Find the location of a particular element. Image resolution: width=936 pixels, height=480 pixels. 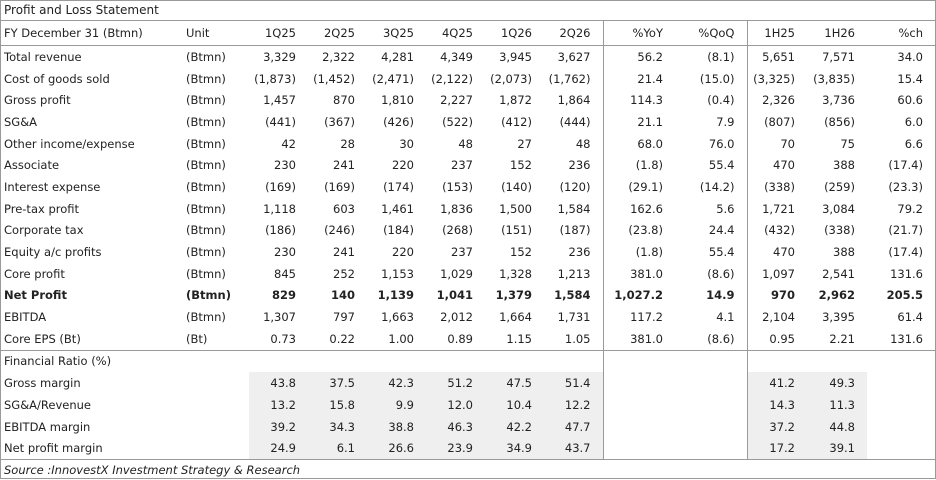

quarter-value: 1,663 is located at coordinates (397, 317).